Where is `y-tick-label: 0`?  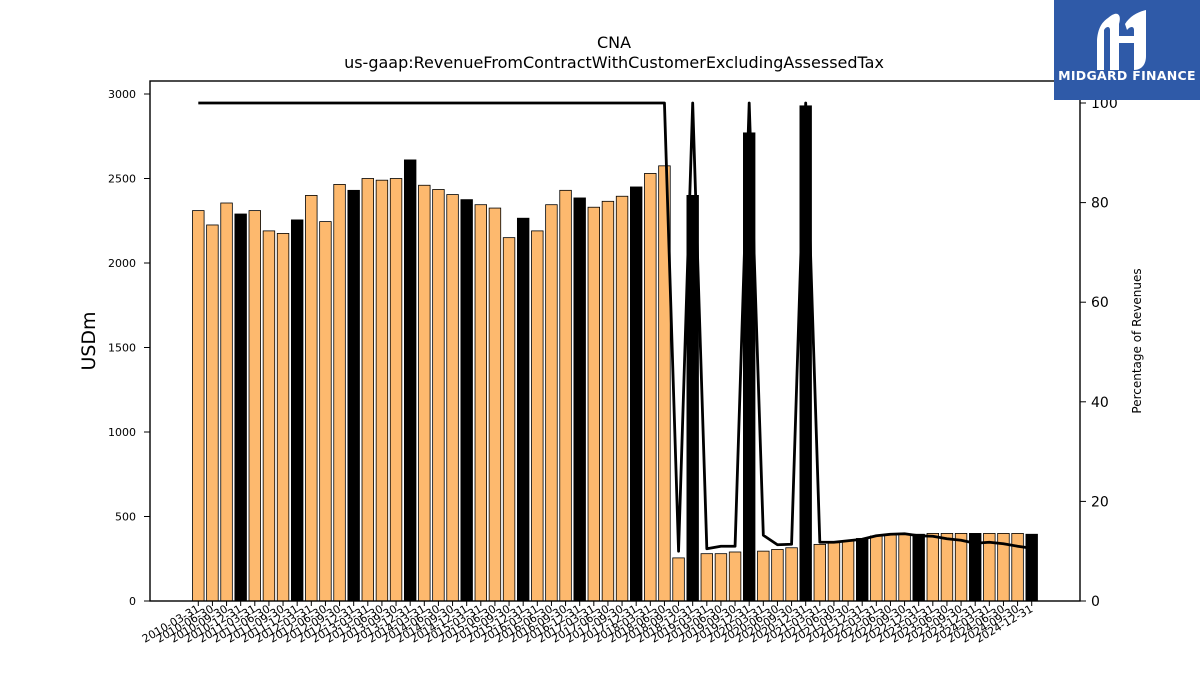
y-tick-label: 0 is located at coordinates (132, 601).